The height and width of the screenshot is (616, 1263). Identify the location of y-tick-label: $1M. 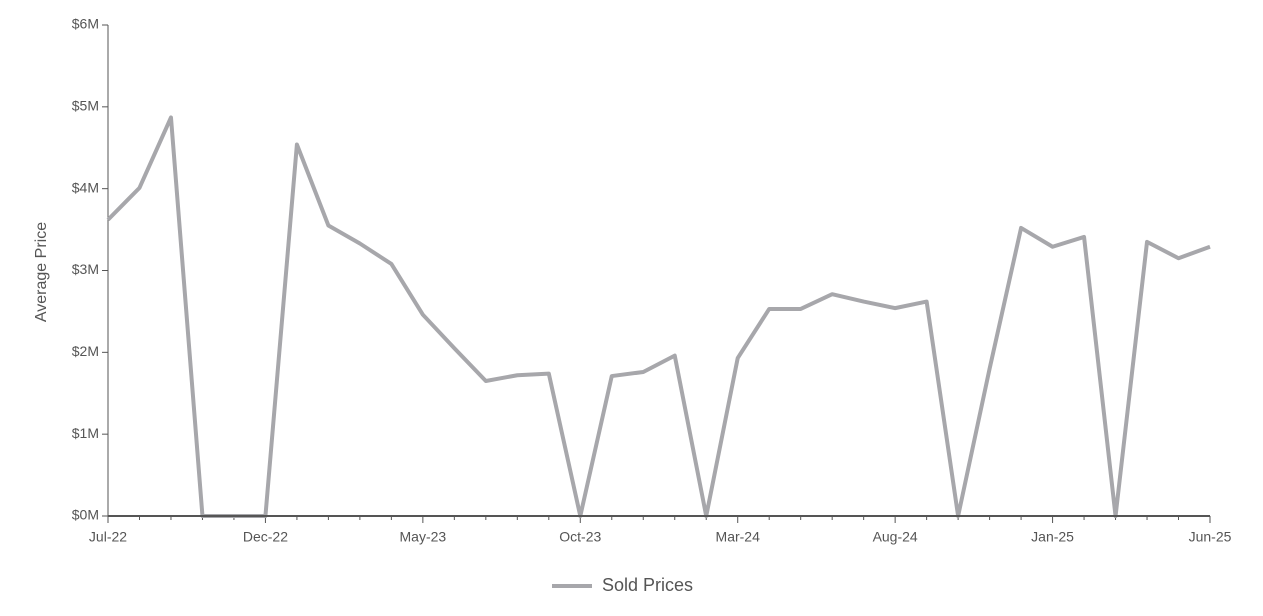
(85, 433).